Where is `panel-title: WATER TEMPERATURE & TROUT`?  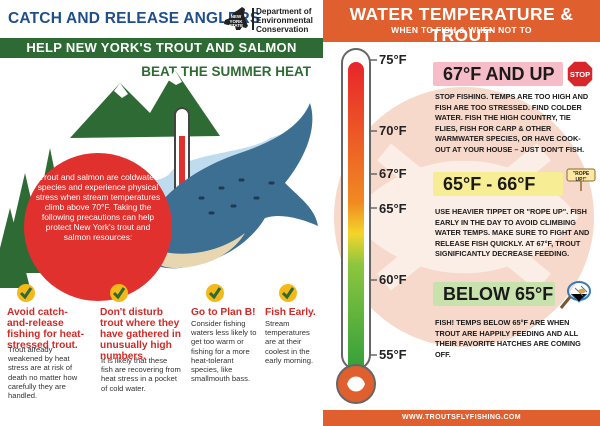 panel-title: WATER TEMPERATURE & TROUT is located at coordinates (461, 24).